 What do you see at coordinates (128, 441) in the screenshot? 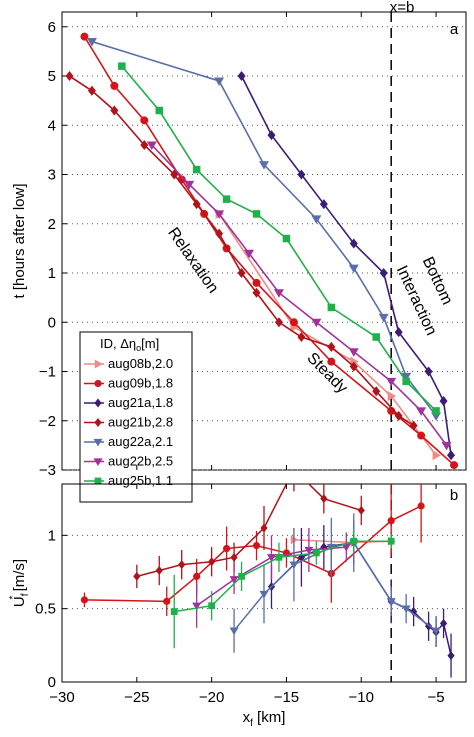
I see `legend-entry: aug22a,2.1` at bounding box center [128, 441].